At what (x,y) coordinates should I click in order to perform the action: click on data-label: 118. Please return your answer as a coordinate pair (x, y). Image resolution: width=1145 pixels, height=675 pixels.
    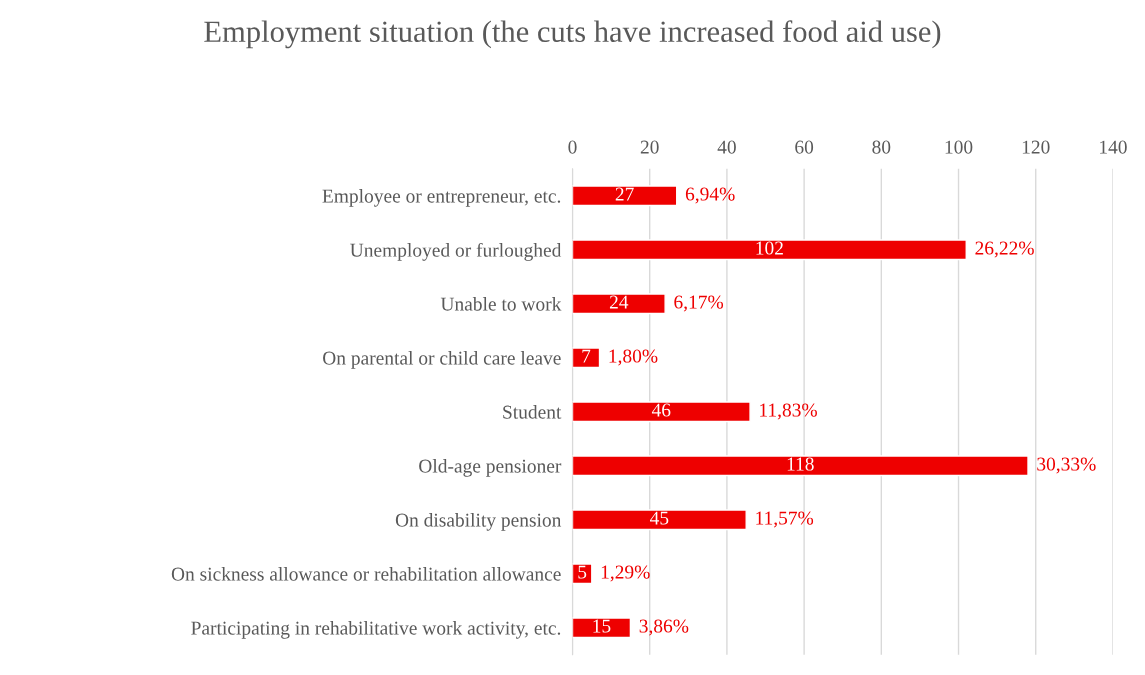
    Looking at the image, I should click on (800, 464).